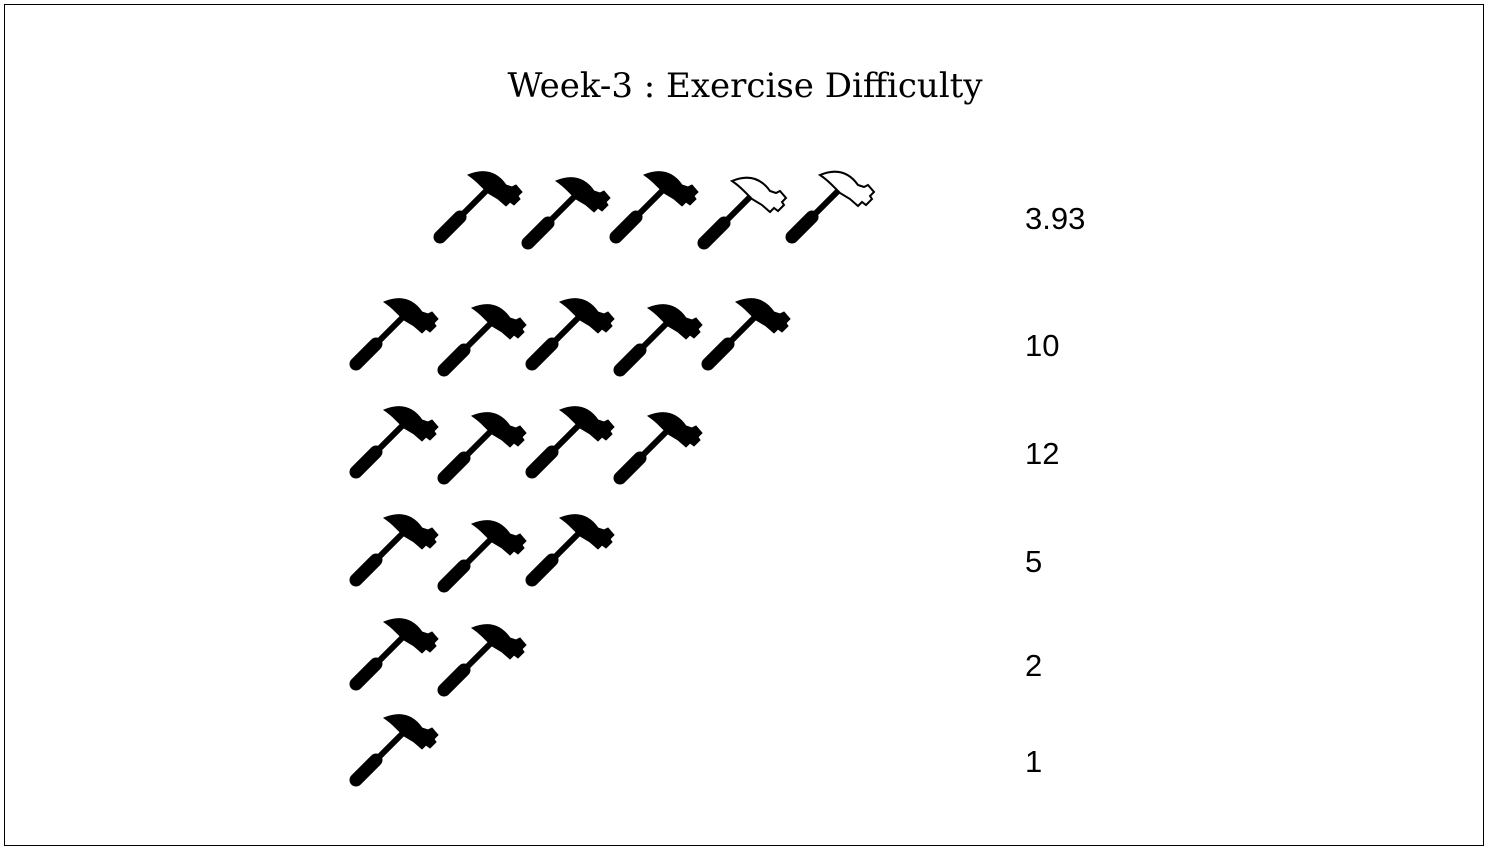 This screenshot has width=1490, height=852. I want to click on pictograph-row: 5, so click(699, 550).